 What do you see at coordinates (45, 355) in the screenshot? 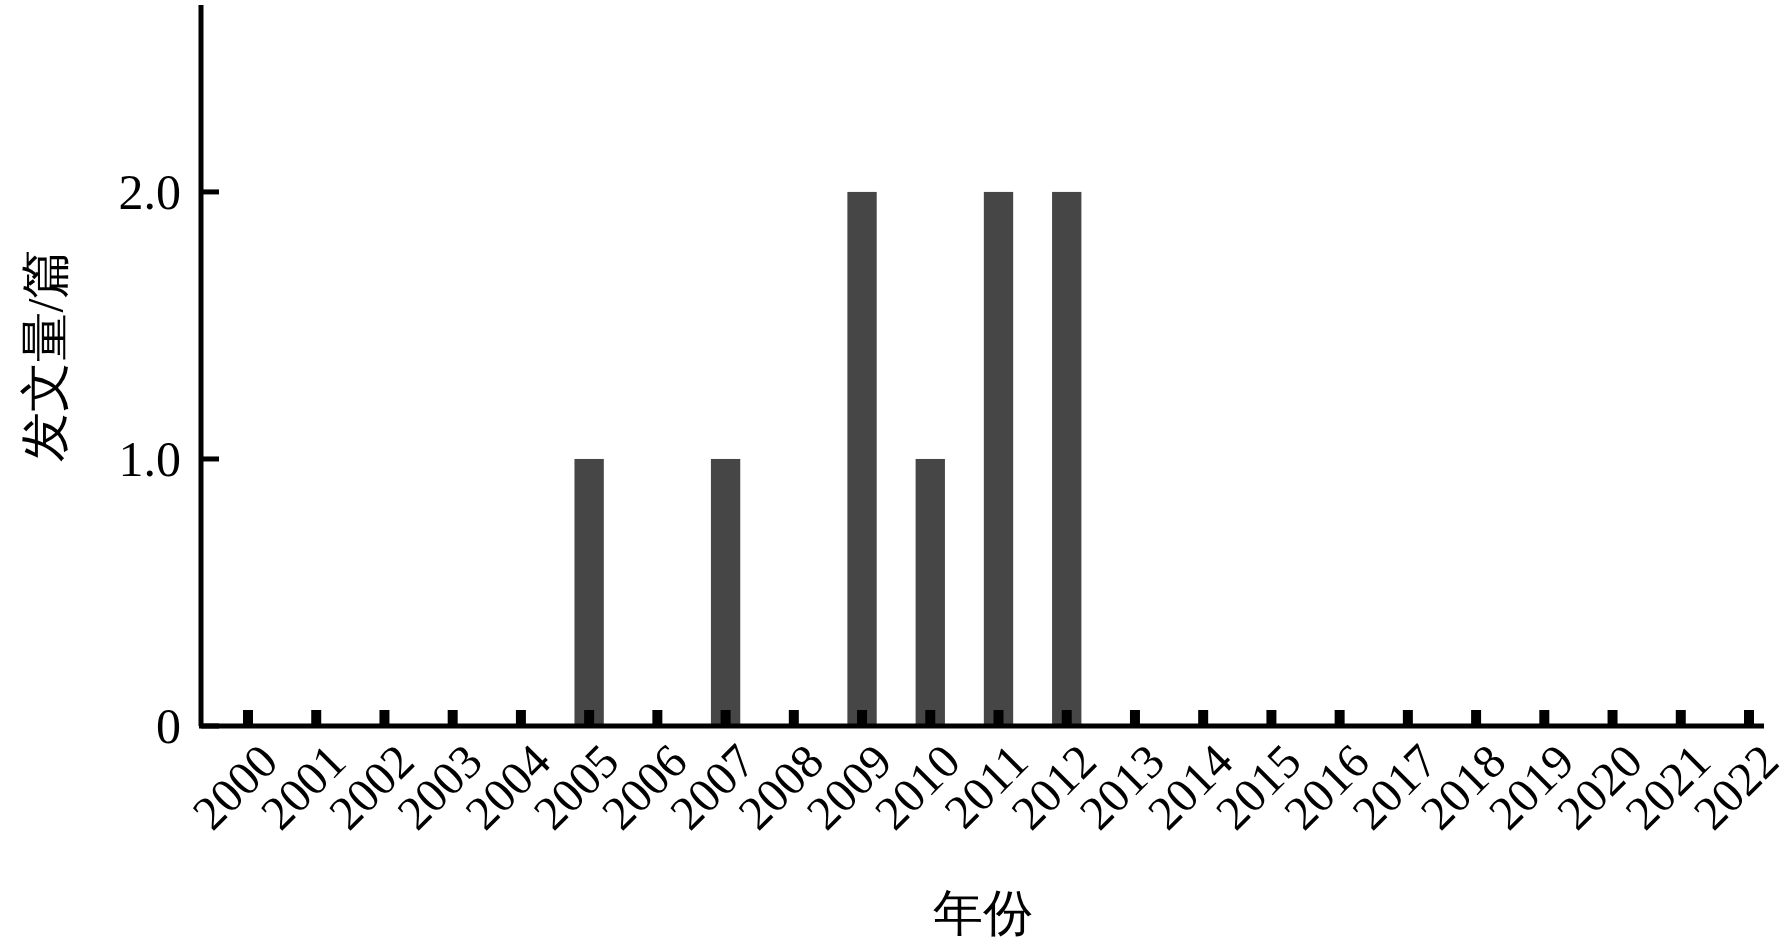
I see `y-axis-title: 发文量/篇` at bounding box center [45, 355].